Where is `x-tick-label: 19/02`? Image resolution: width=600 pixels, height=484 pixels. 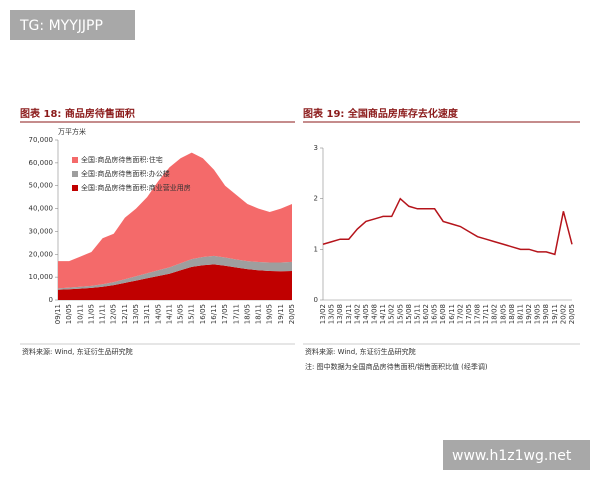 x-tick-label: 19/02 is located at coordinates (529, 314).